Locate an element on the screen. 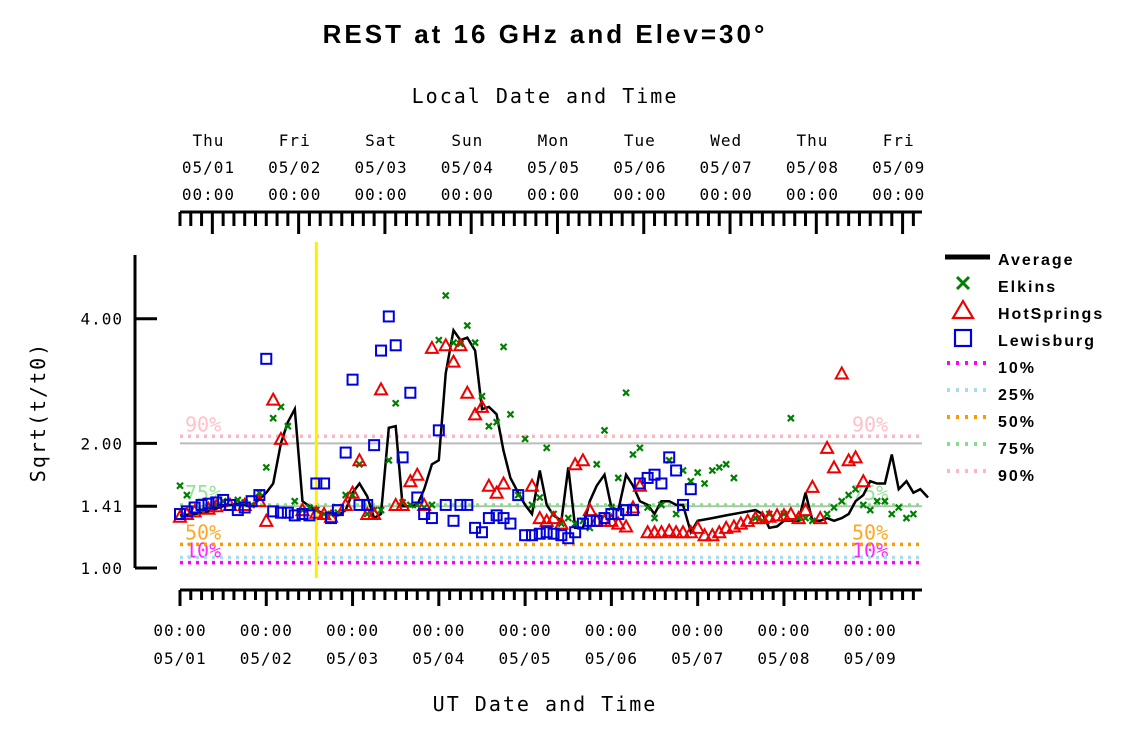 The image size is (1125, 731). top-tick-dow: Fri is located at coordinates (899, 140).